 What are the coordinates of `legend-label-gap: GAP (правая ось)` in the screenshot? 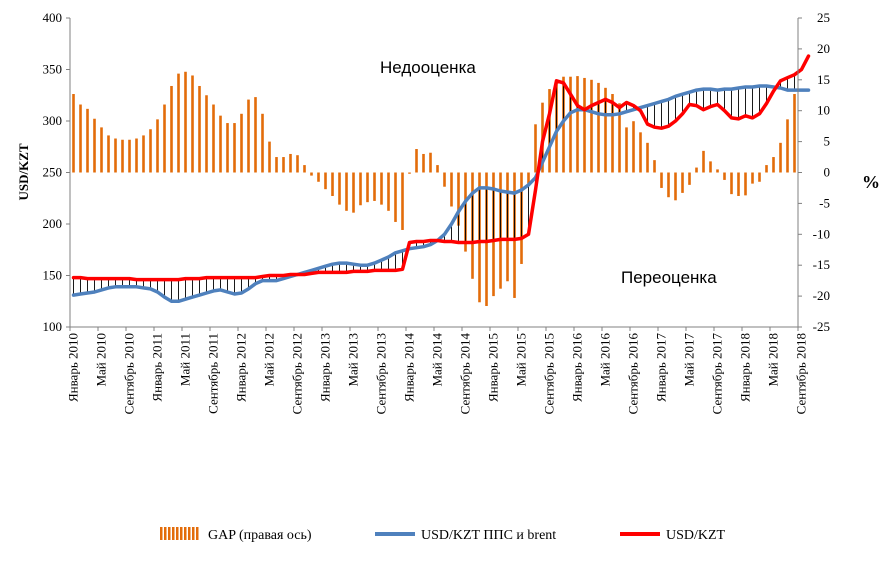 It's located at (260, 535).